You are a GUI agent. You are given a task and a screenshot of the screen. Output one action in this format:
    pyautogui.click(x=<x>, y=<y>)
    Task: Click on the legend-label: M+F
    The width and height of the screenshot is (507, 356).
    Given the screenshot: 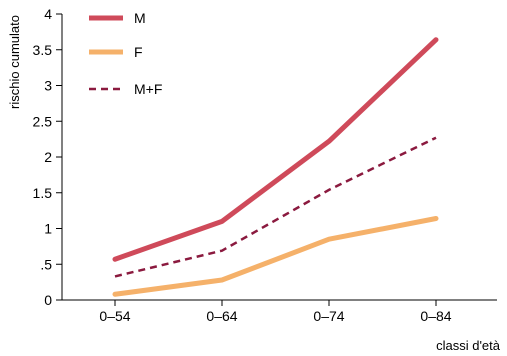 What is the action you would take?
    pyautogui.click(x=148, y=89)
    